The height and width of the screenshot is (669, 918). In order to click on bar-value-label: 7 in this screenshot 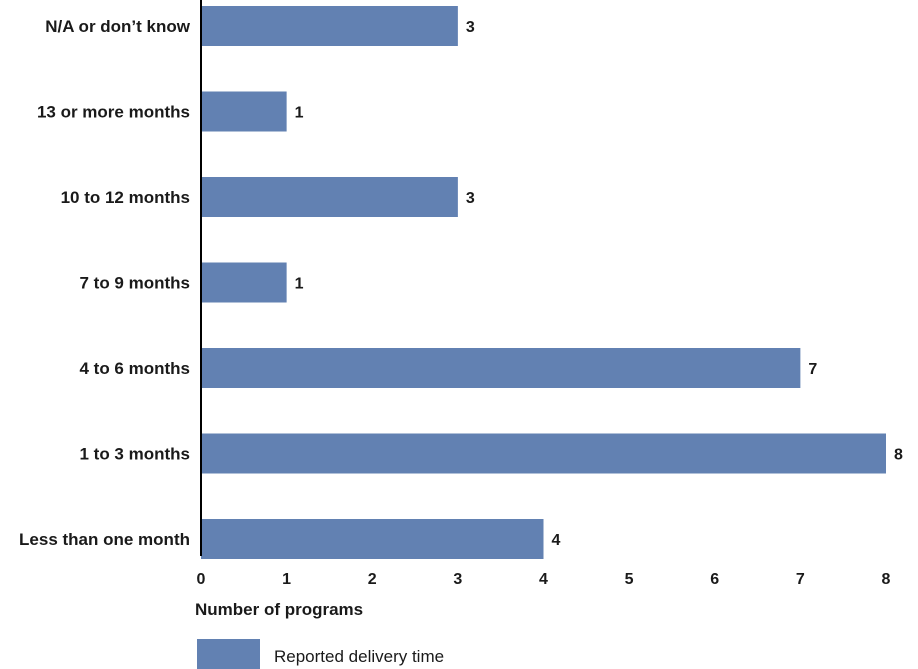, I will do `click(812, 369)`.